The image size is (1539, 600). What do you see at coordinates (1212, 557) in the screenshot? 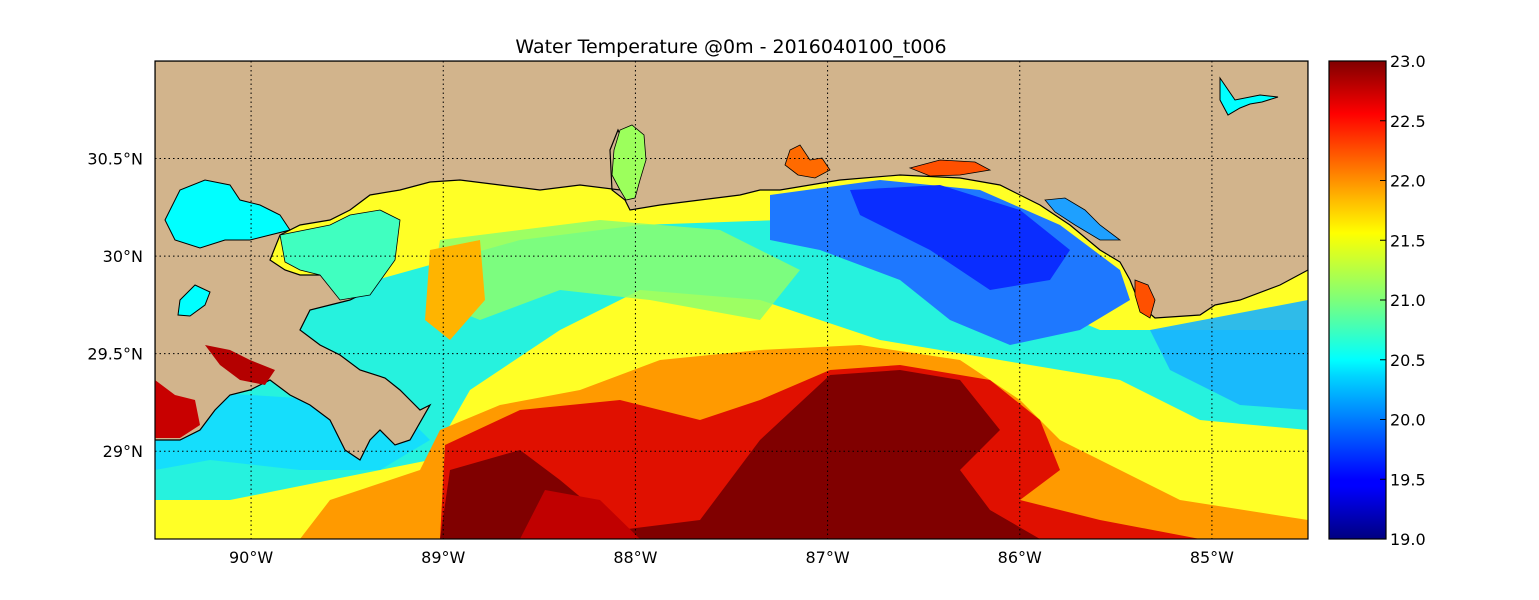
I see `longitude-label: 85°W` at bounding box center [1212, 557].